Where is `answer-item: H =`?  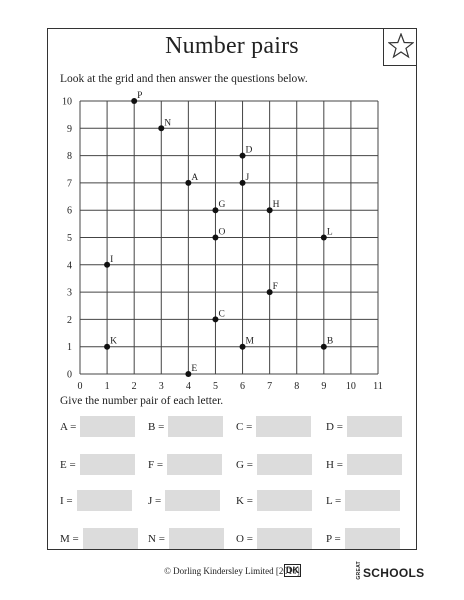 answer-item: H = is located at coordinates (364, 464).